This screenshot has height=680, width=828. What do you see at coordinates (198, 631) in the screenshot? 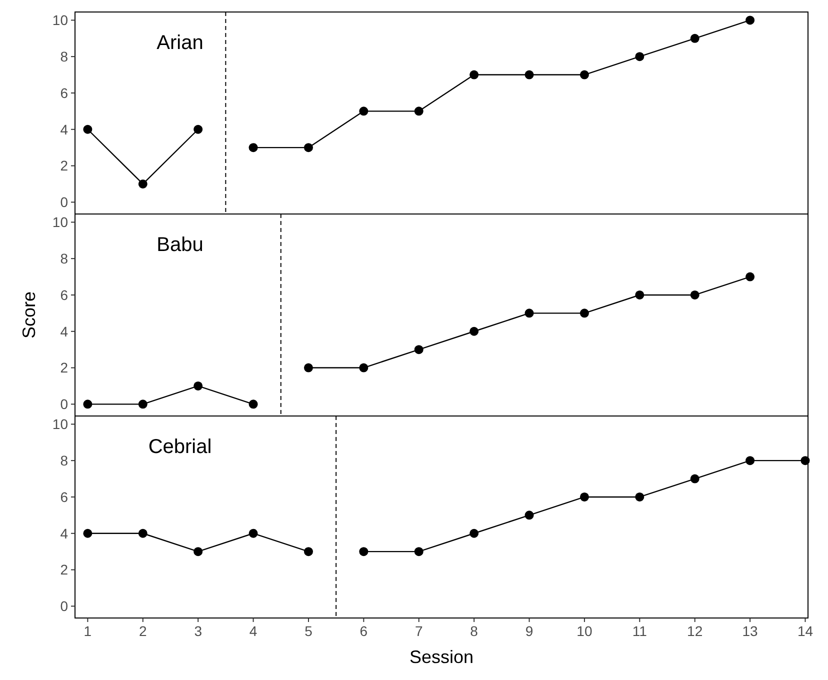
I see `x-tick-label: 3` at bounding box center [198, 631].